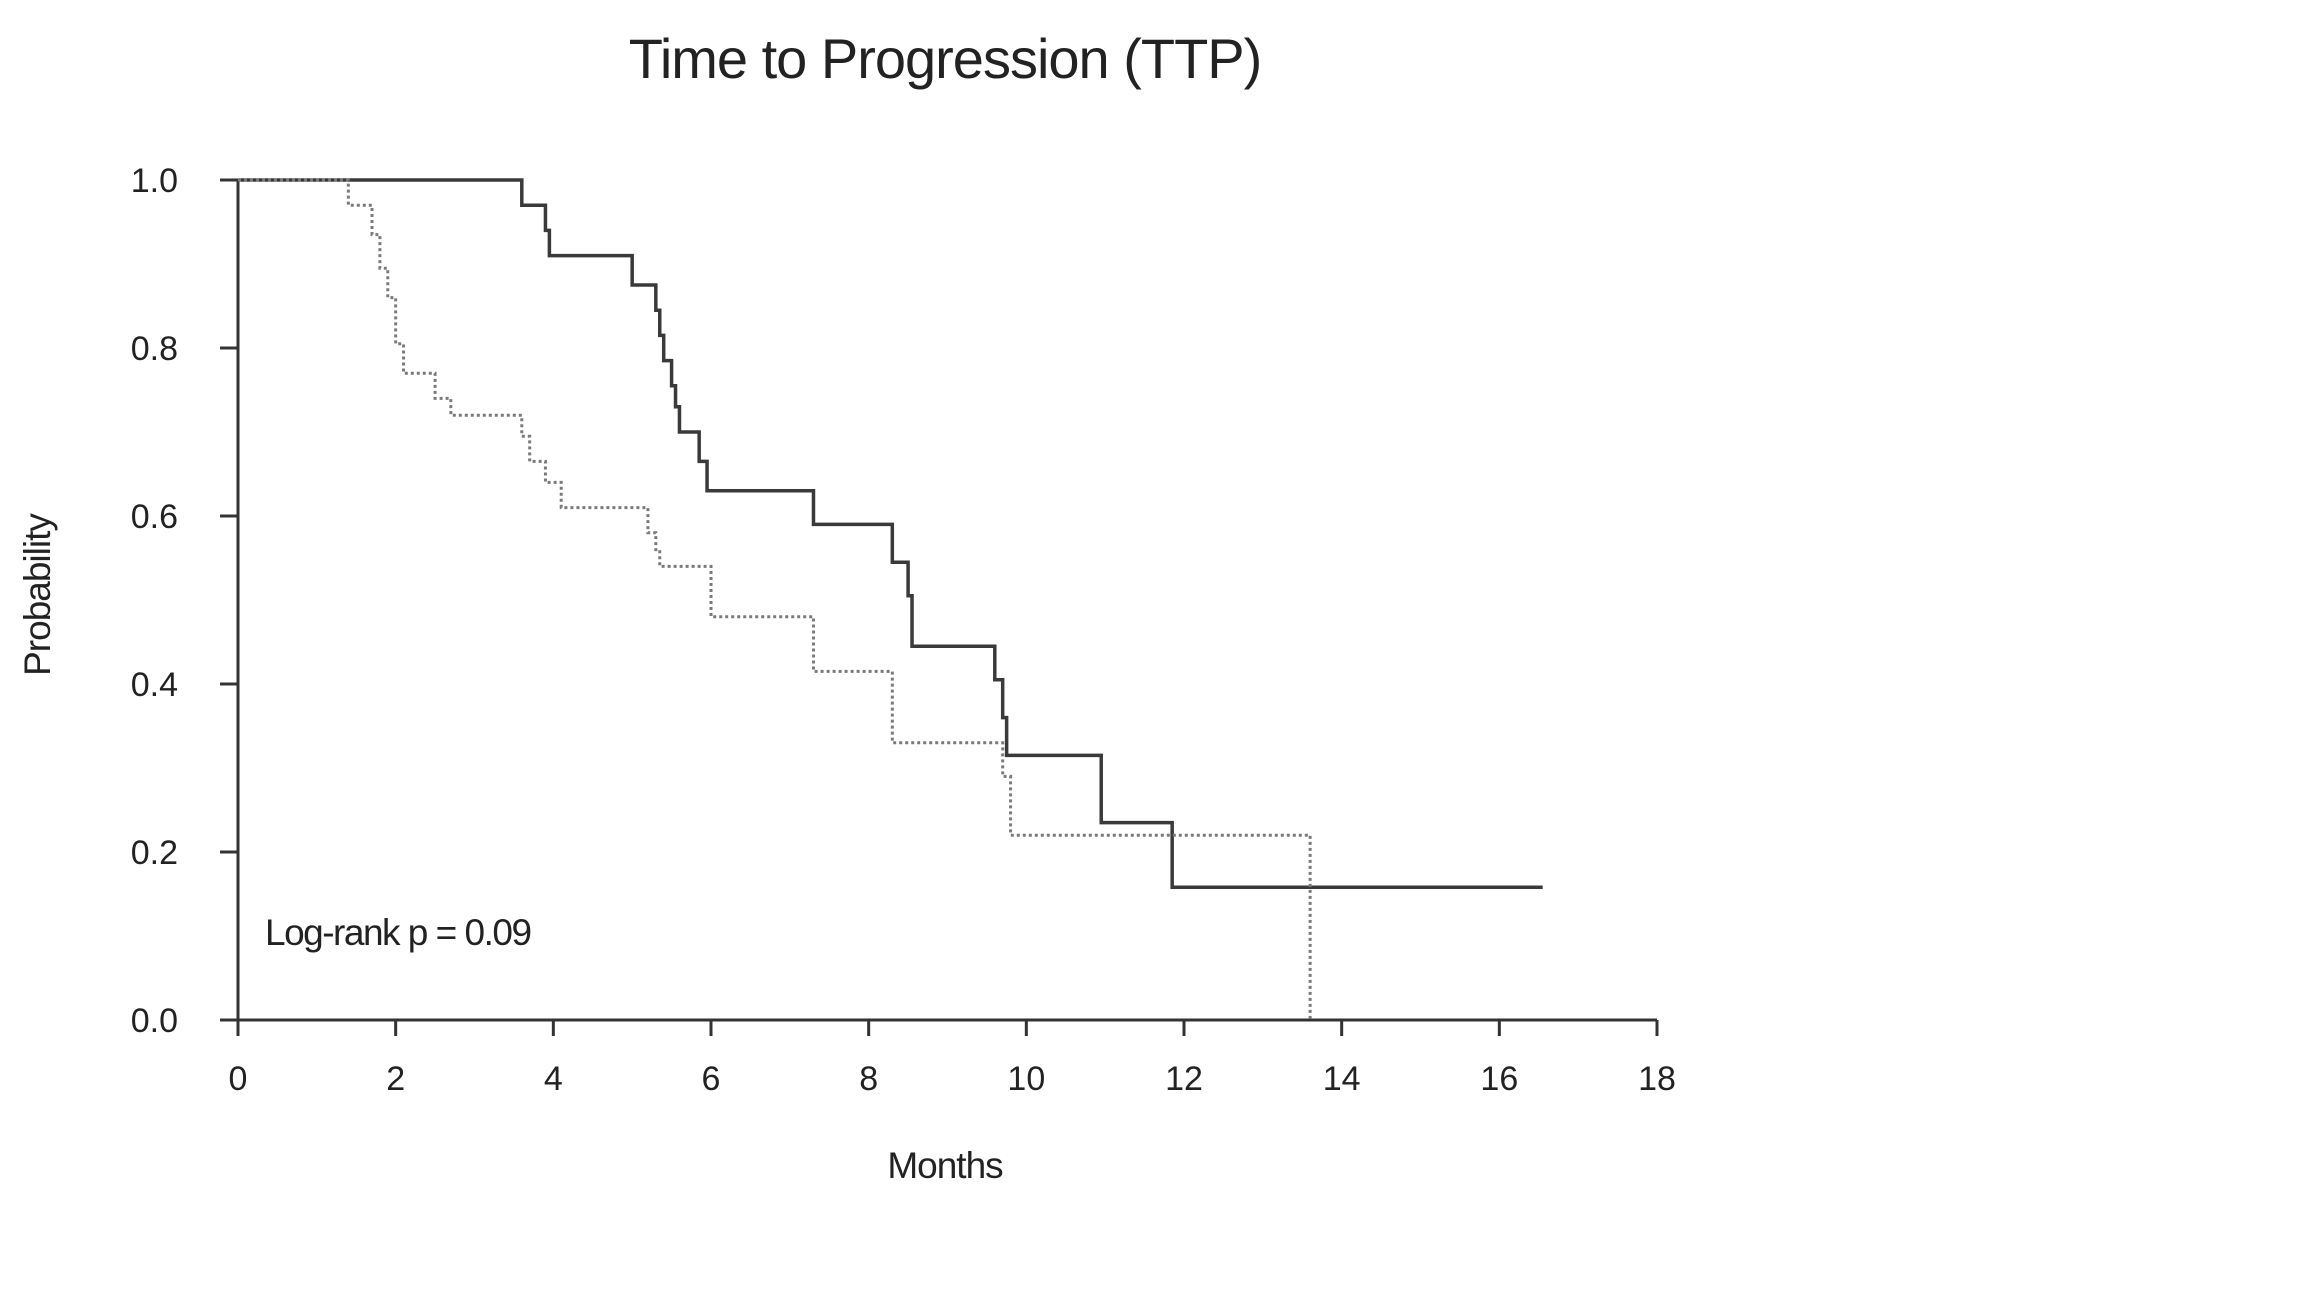  Describe the element at coordinates (1499, 1079) in the screenshot. I see `x-tick-label: 16` at that location.